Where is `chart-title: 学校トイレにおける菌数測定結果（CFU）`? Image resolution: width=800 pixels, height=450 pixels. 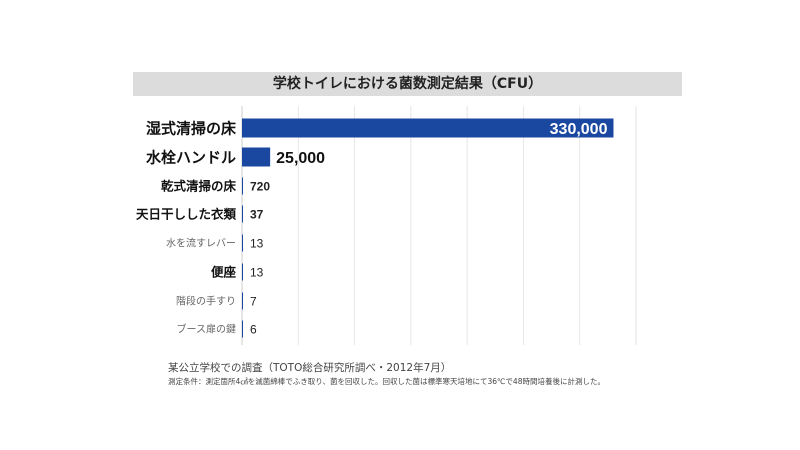
chart-title: 学校トイレにおける菌数測定結果（CFU） is located at coordinates (407, 84).